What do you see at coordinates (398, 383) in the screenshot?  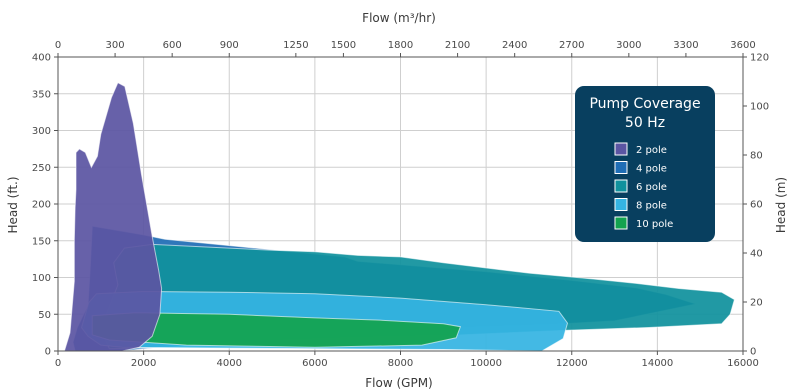 I see `x-axis-title: Flow (GPM)` at bounding box center [398, 383].